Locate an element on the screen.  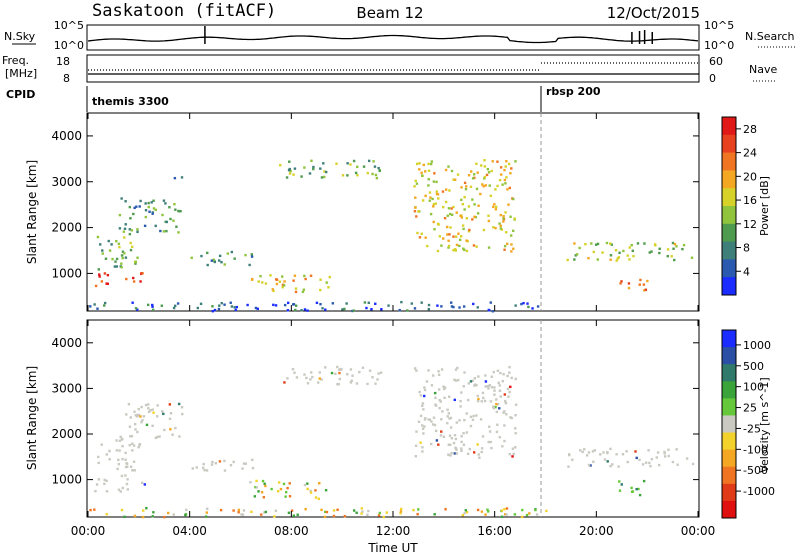
velocity-colorbar-label: Velocity [m s^-1] is located at coordinates (764, 424).